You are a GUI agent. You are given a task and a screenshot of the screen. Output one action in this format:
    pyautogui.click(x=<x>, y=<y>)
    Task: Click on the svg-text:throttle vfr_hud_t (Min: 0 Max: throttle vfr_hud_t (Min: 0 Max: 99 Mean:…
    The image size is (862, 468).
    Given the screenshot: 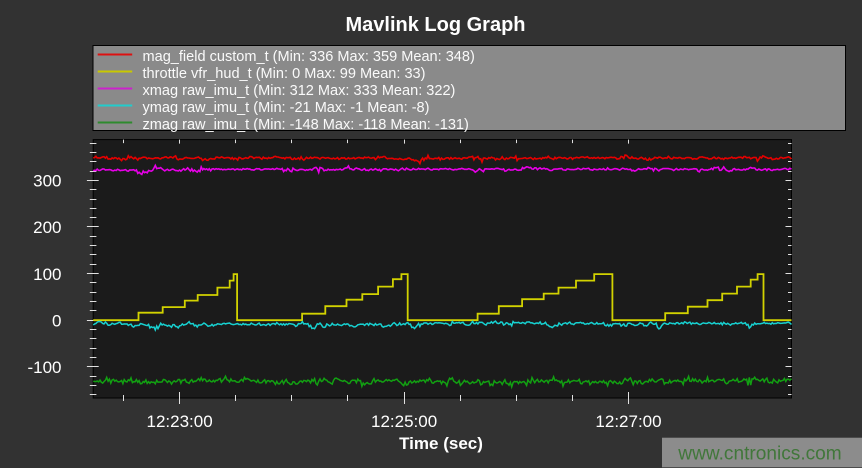 What is the action you would take?
    pyautogui.click(x=284, y=74)
    